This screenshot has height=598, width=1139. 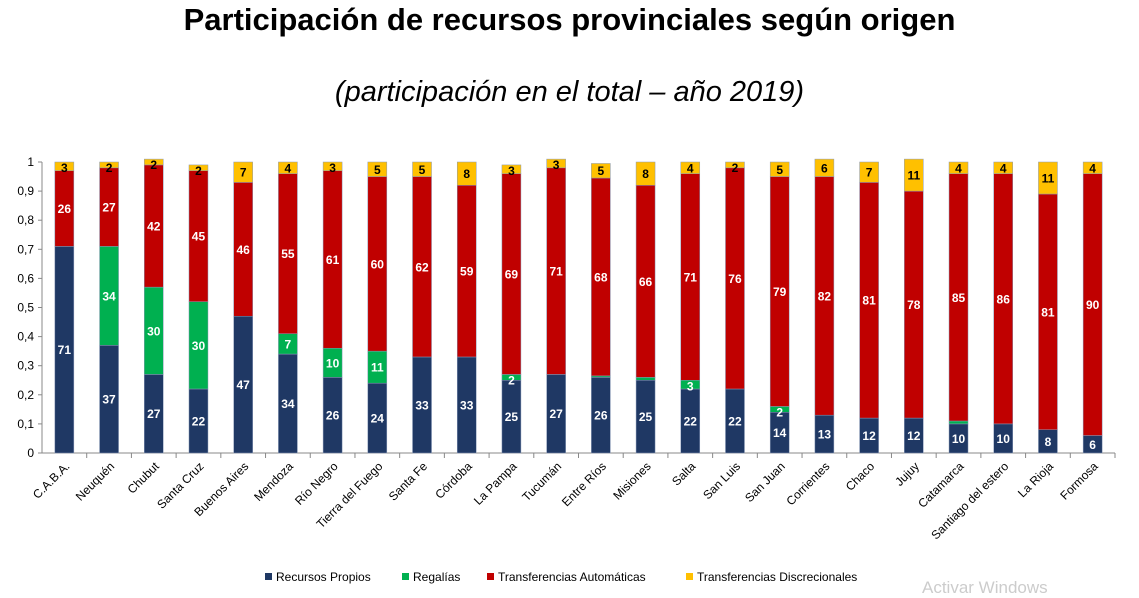 I want to click on x-tick-label: Salta, so click(x=683, y=473).